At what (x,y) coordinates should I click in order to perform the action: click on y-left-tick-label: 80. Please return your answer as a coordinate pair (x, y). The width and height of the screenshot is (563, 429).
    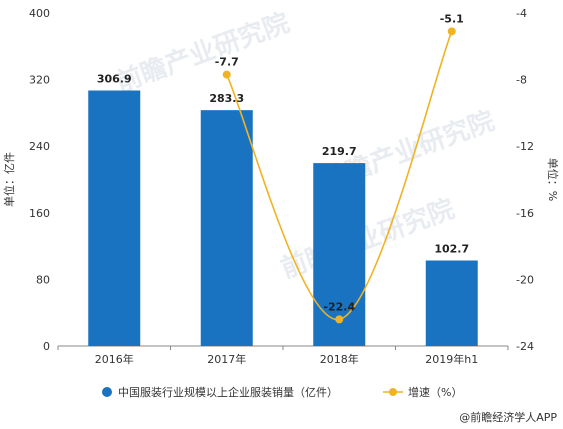
    Looking at the image, I should click on (43, 279).